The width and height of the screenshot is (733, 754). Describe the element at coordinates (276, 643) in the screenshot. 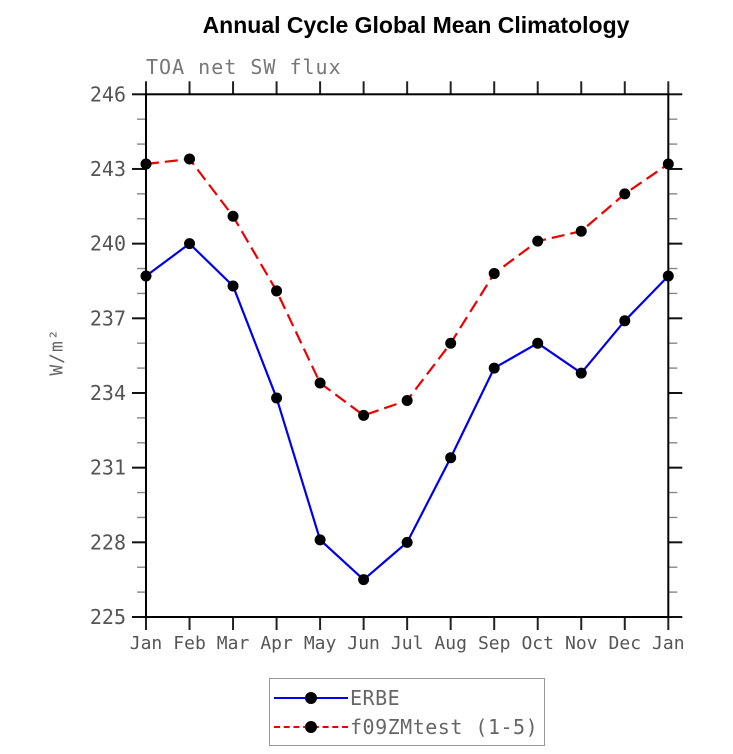

I see `x-tick-label: Apr` at that location.